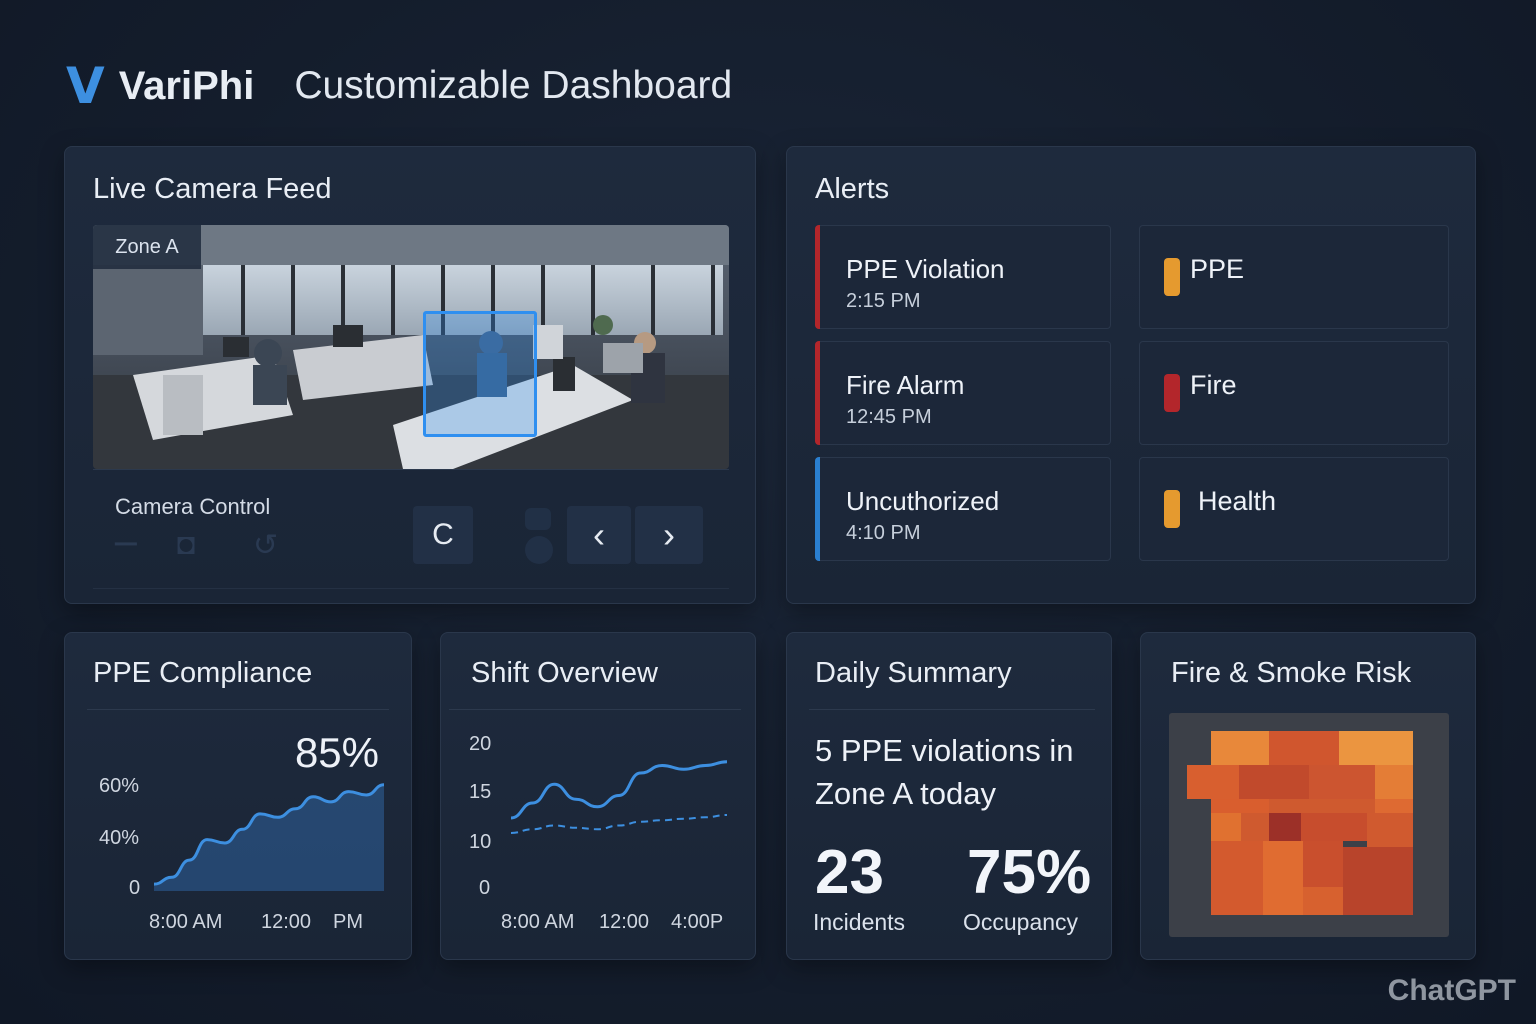 This screenshot has height=1024, width=1536. I want to click on alert-time: 2:15 PM, so click(883, 301).